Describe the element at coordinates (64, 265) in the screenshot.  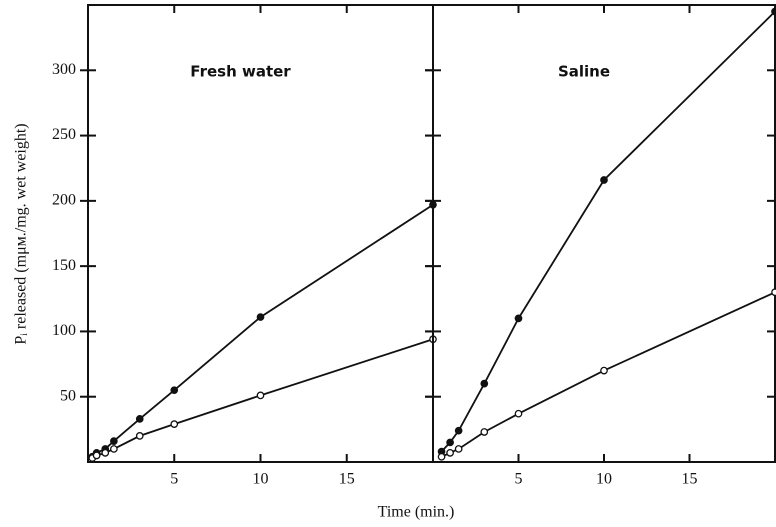
I see `y-tick-label: 150` at that location.